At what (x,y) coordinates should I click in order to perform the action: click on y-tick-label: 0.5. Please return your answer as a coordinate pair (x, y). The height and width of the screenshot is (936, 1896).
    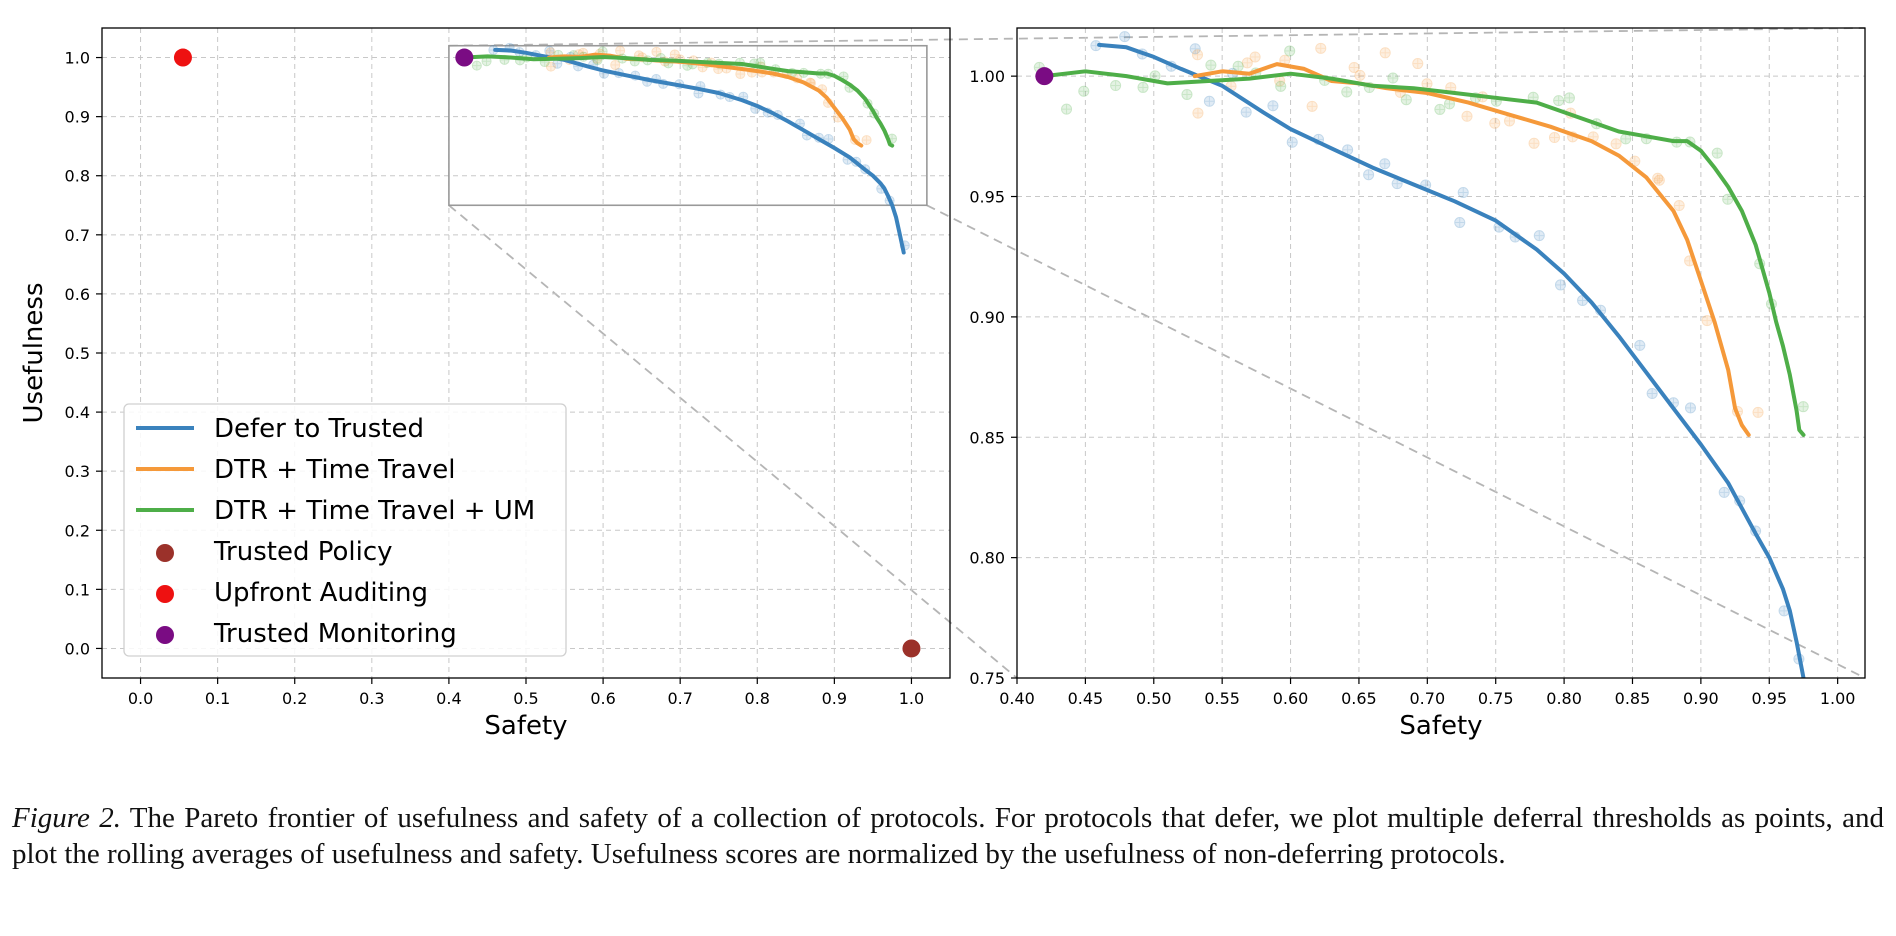
    Looking at the image, I should click on (77, 353).